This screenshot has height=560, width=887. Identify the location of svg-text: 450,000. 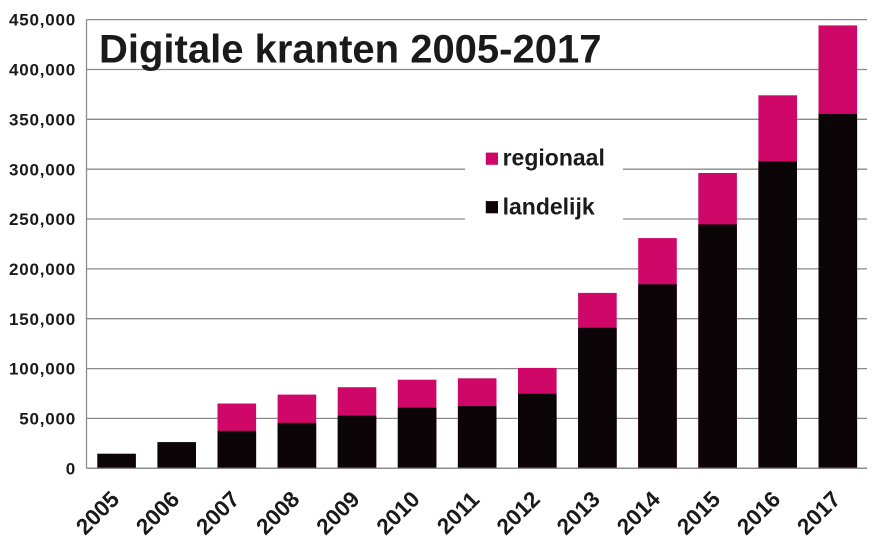
(42, 20).